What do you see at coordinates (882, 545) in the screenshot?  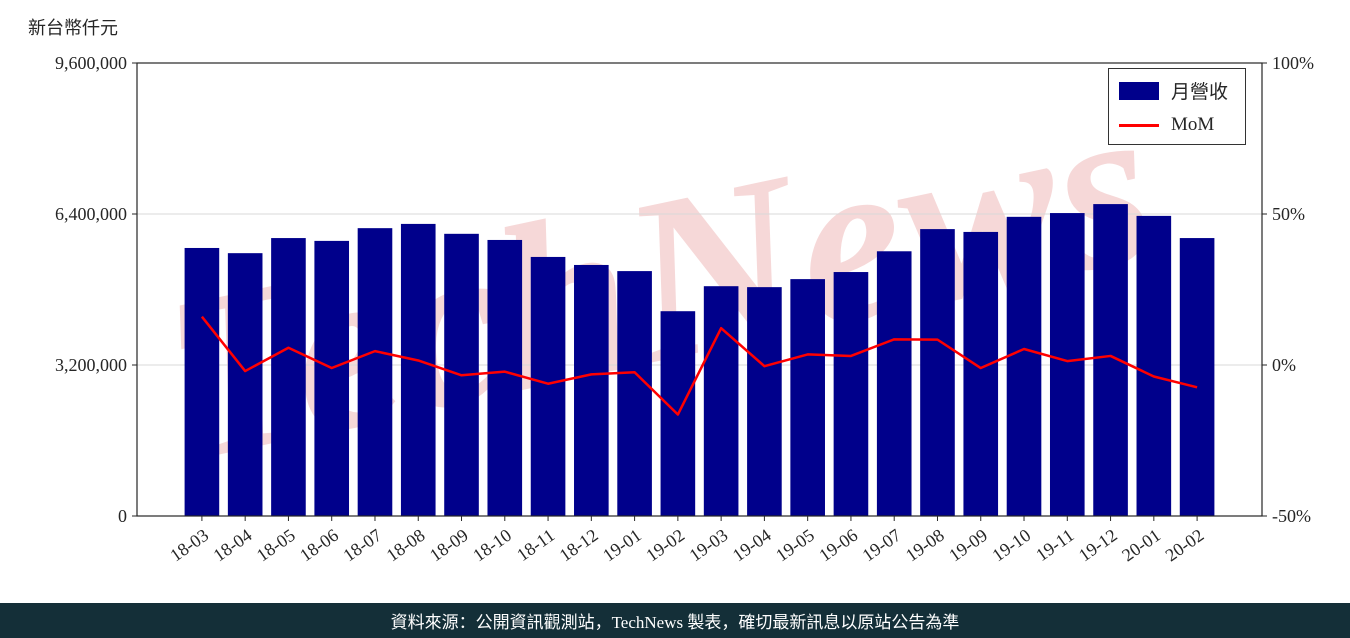 I see `x-tick-label: 19-07` at bounding box center [882, 545].